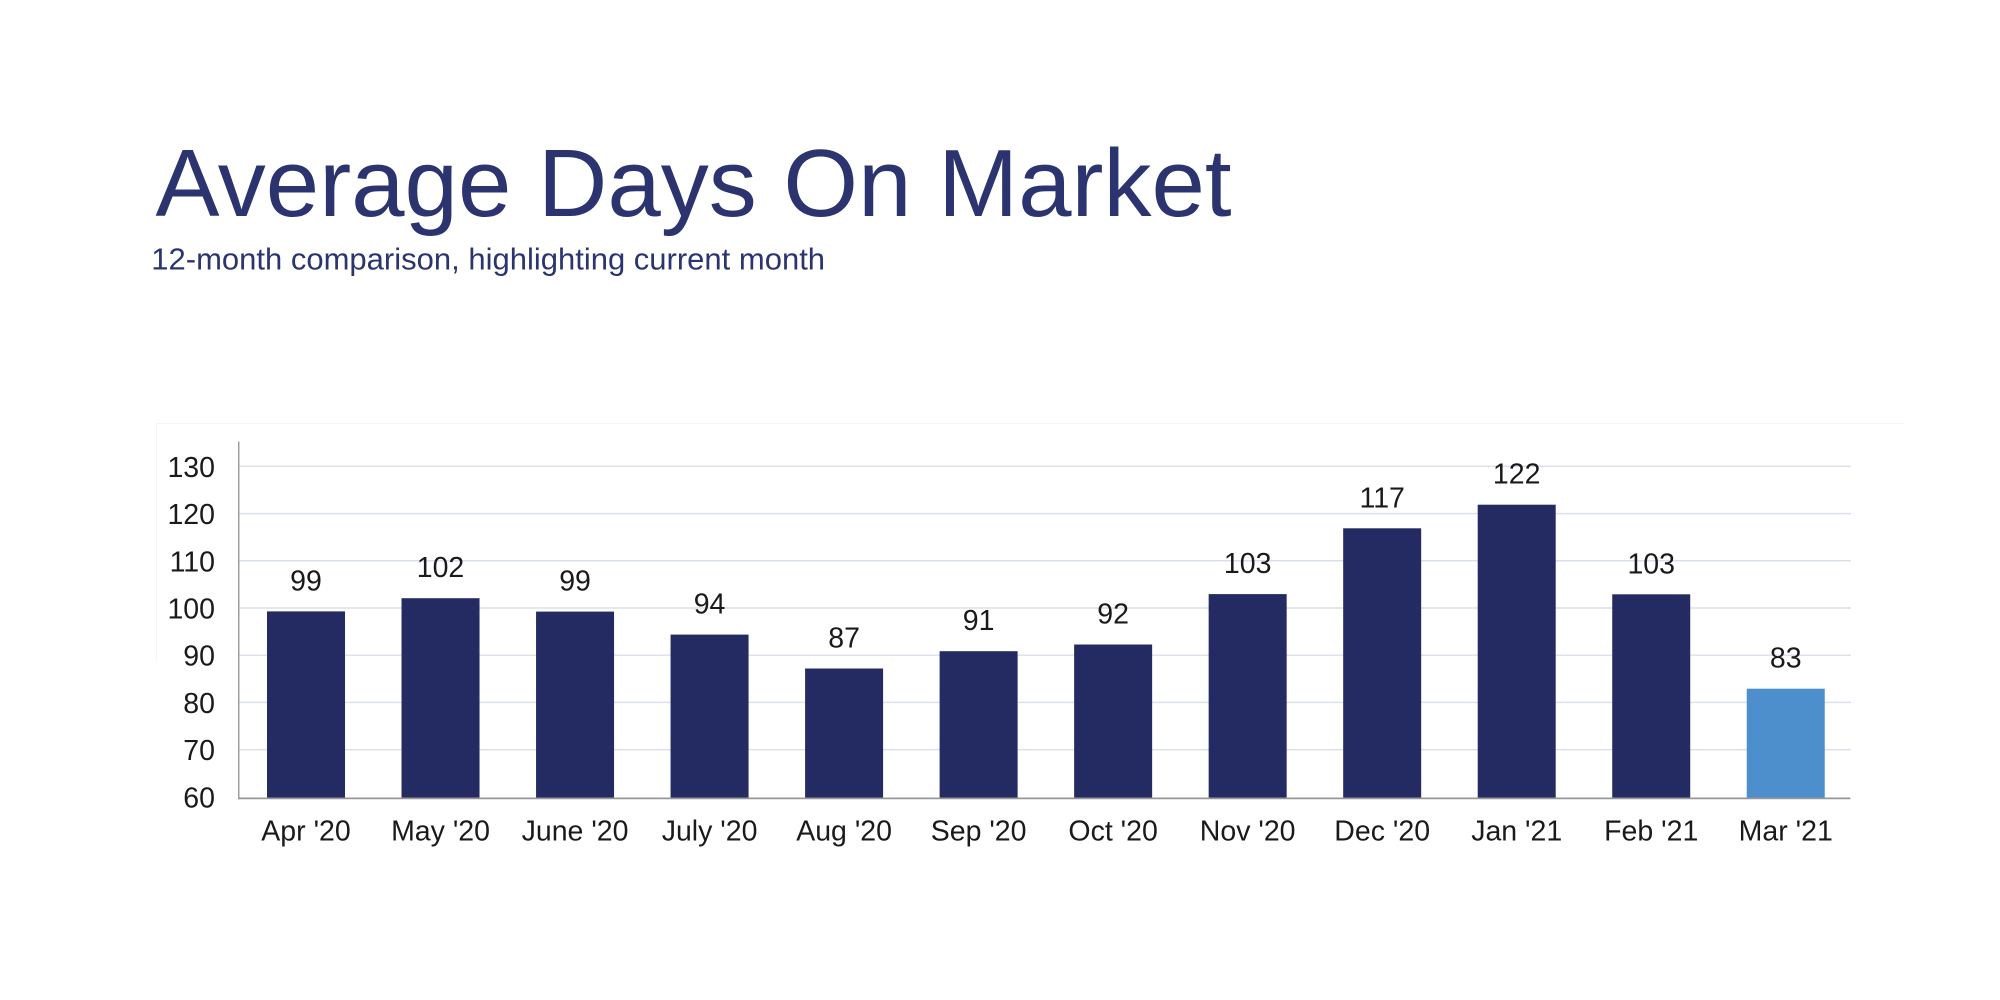 The image size is (2000, 1000). Describe the element at coordinates (199, 751) in the screenshot. I see `svg-text: 70` at that location.